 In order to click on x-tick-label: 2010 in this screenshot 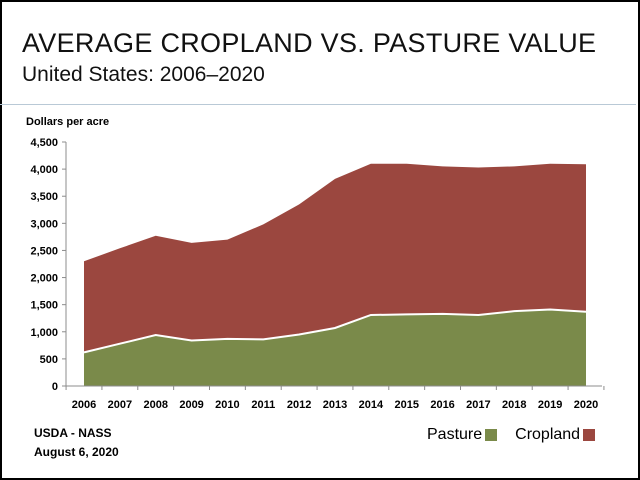, I will do `click(227, 405)`.